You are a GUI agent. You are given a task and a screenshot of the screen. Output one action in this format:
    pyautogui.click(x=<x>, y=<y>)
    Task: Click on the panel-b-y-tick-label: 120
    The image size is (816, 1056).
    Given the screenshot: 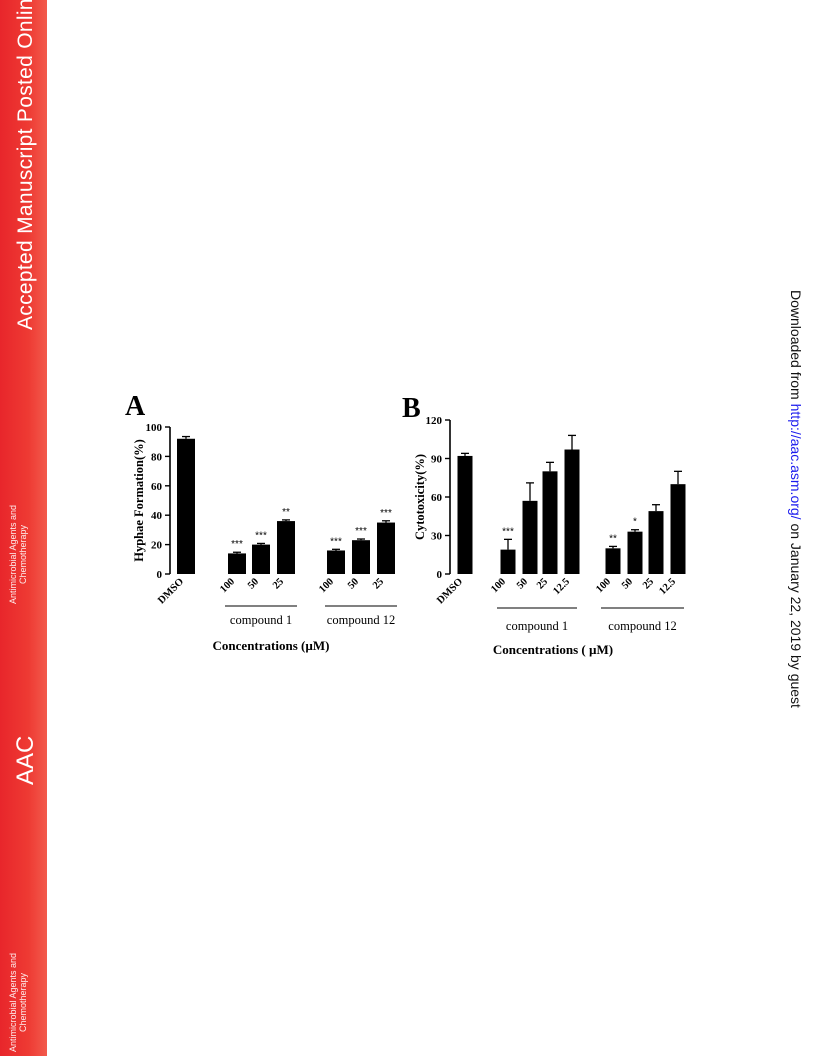 What is the action you would take?
    pyautogui.click(x=434, y=421)
    